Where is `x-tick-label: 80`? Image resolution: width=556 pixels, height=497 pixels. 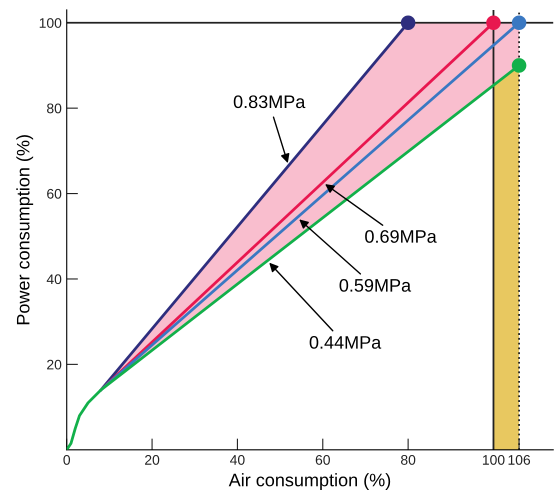 x-tick-label: 80 is located at coordinates (408, 460).